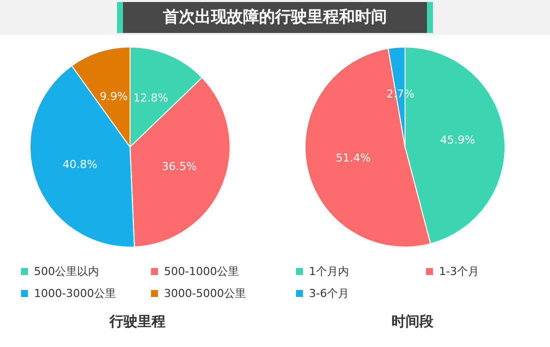  What do you see at coordinates (329, 293) in the screenshot?
I see `legend-label: 3-6个月` at bounding box center [329, 293].